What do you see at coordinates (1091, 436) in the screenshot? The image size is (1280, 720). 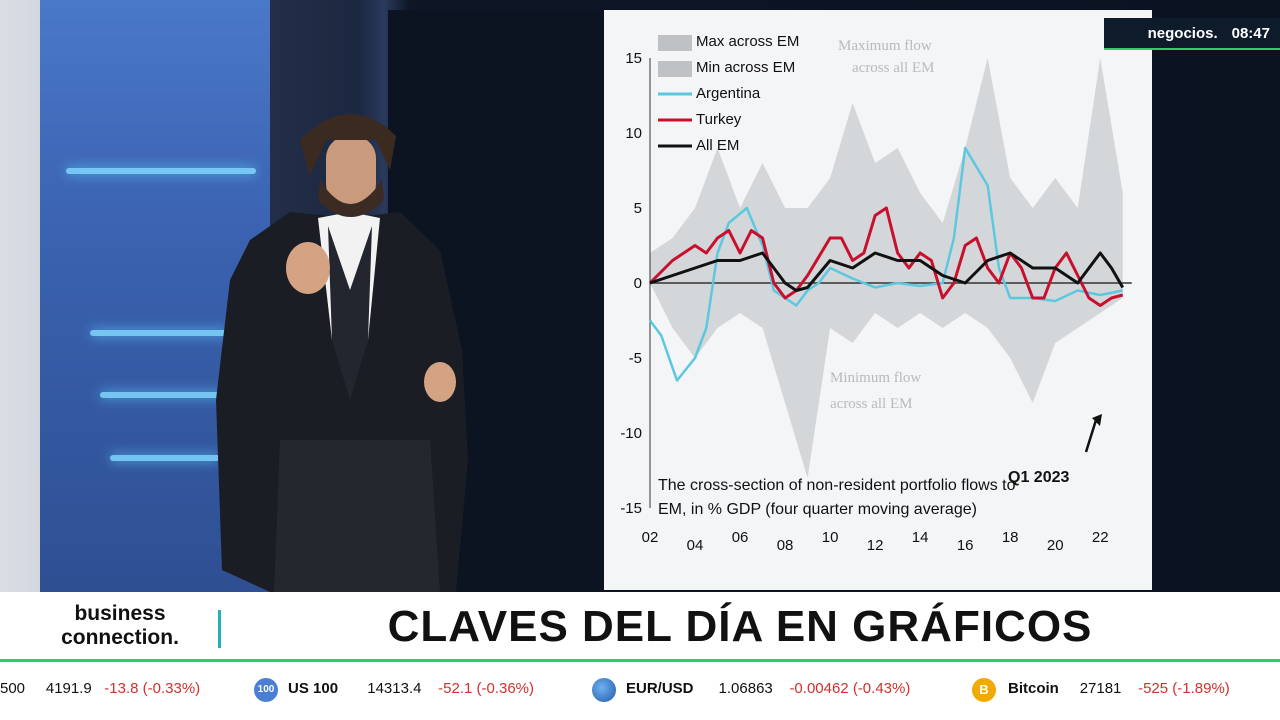 I see `arrow-icon` at bounding box center [1091, 436].